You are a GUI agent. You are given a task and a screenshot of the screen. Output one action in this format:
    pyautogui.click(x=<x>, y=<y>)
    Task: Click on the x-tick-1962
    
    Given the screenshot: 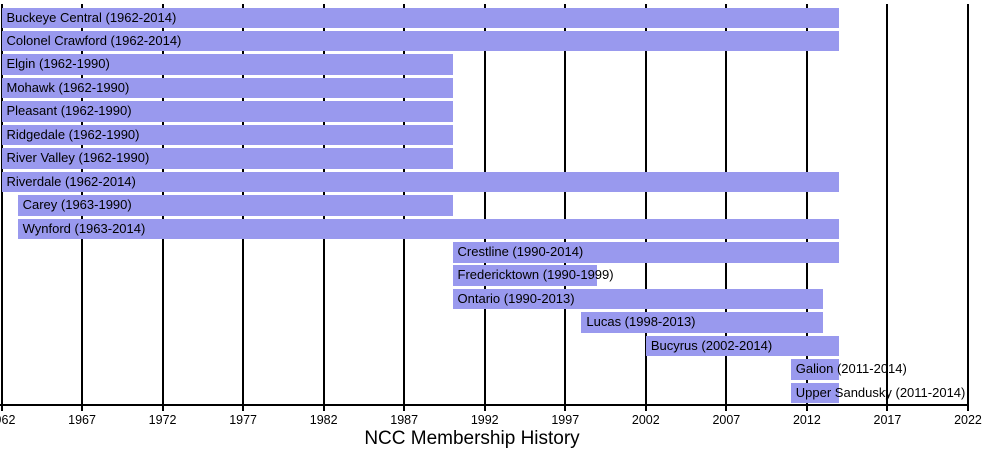 What is the action you would take?
    pyautogui.click(x=1, y=408)
    